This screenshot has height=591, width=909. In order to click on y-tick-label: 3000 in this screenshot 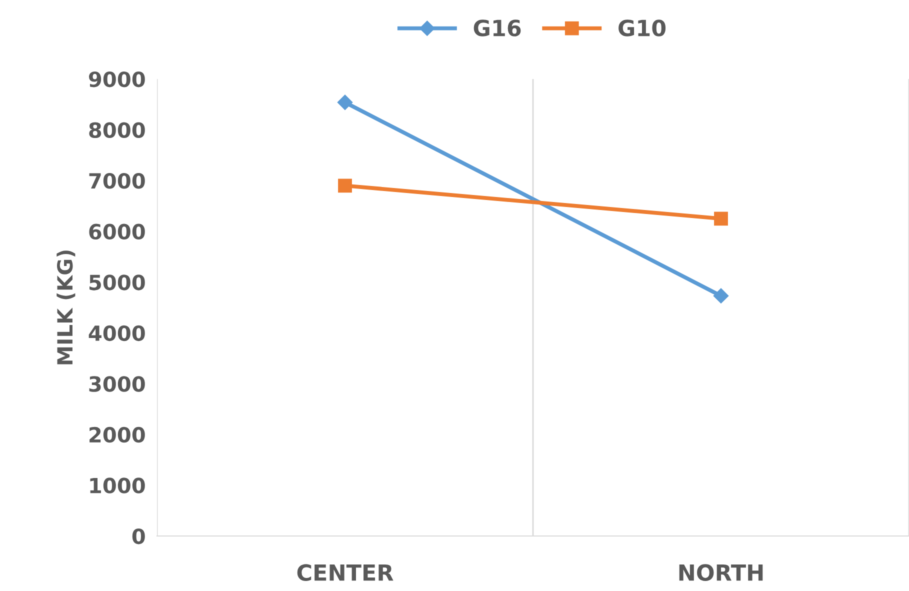, I will do `click(117, 384)`.